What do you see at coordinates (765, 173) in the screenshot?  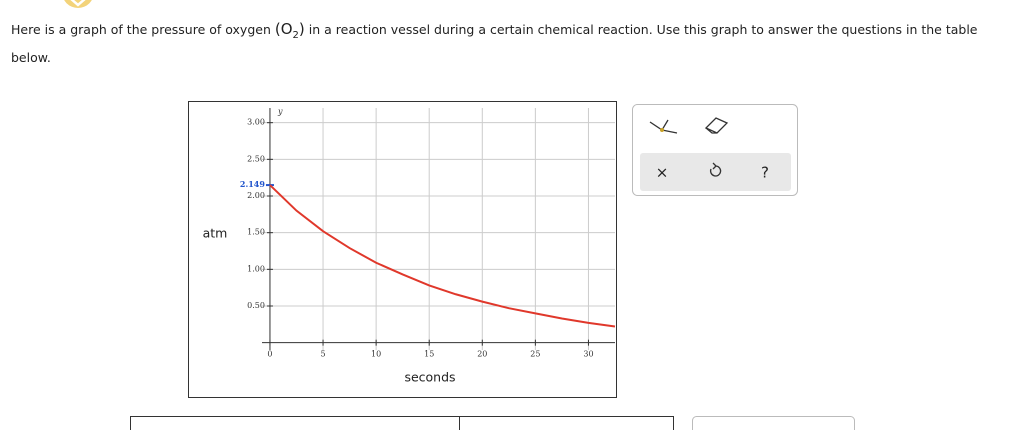 I see `help-button: ?` at bounding box center [765, 173].